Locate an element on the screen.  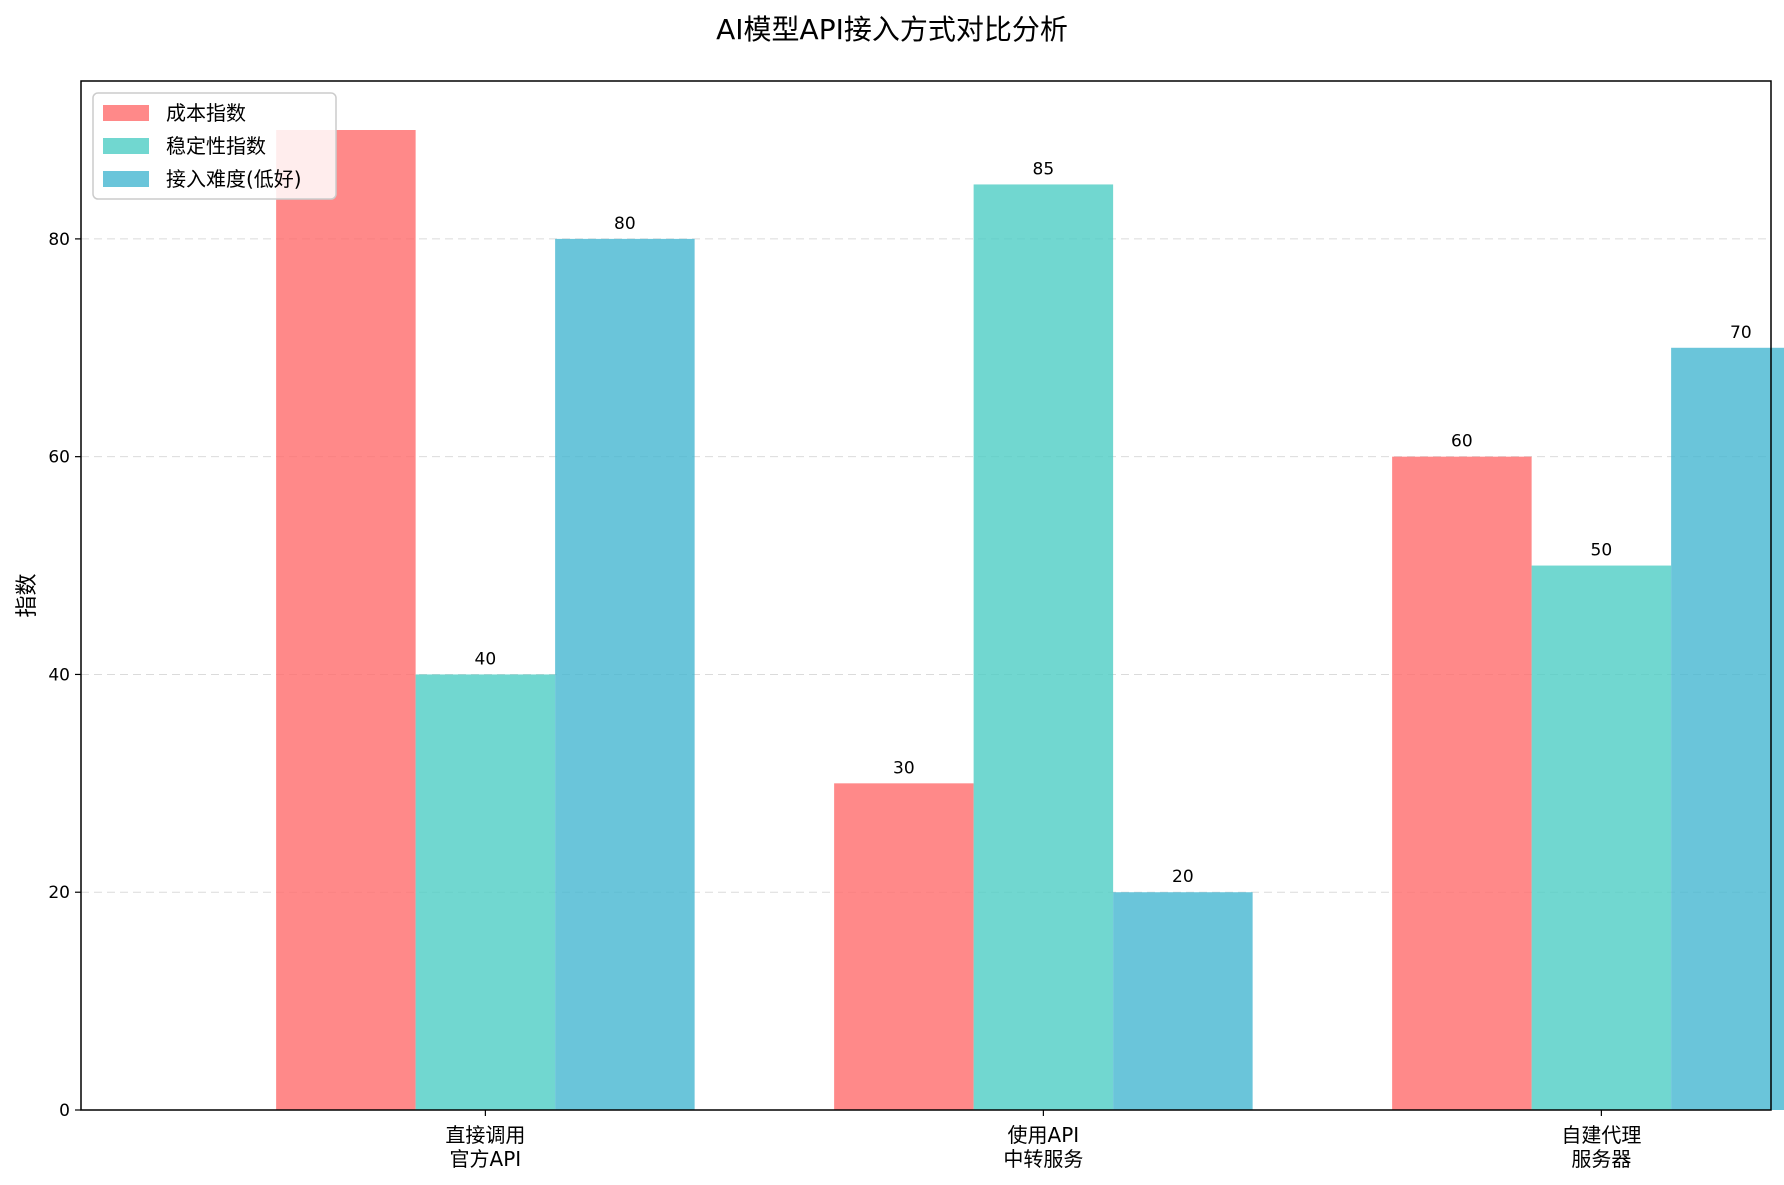
x-tick-label-line: 使用API is located at coordinates (1044, 1135).